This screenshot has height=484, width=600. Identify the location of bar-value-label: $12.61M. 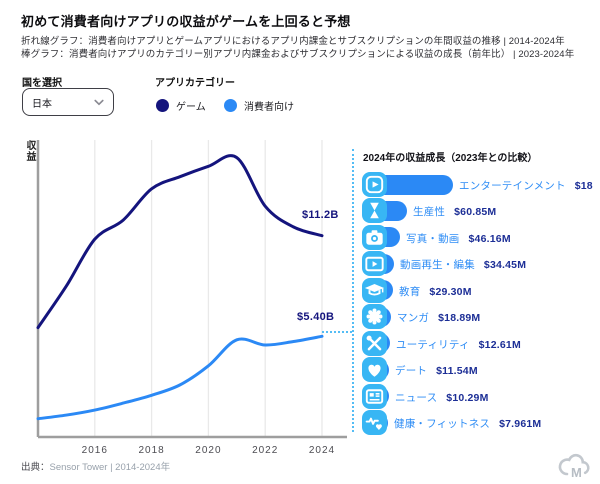
(499, 344).